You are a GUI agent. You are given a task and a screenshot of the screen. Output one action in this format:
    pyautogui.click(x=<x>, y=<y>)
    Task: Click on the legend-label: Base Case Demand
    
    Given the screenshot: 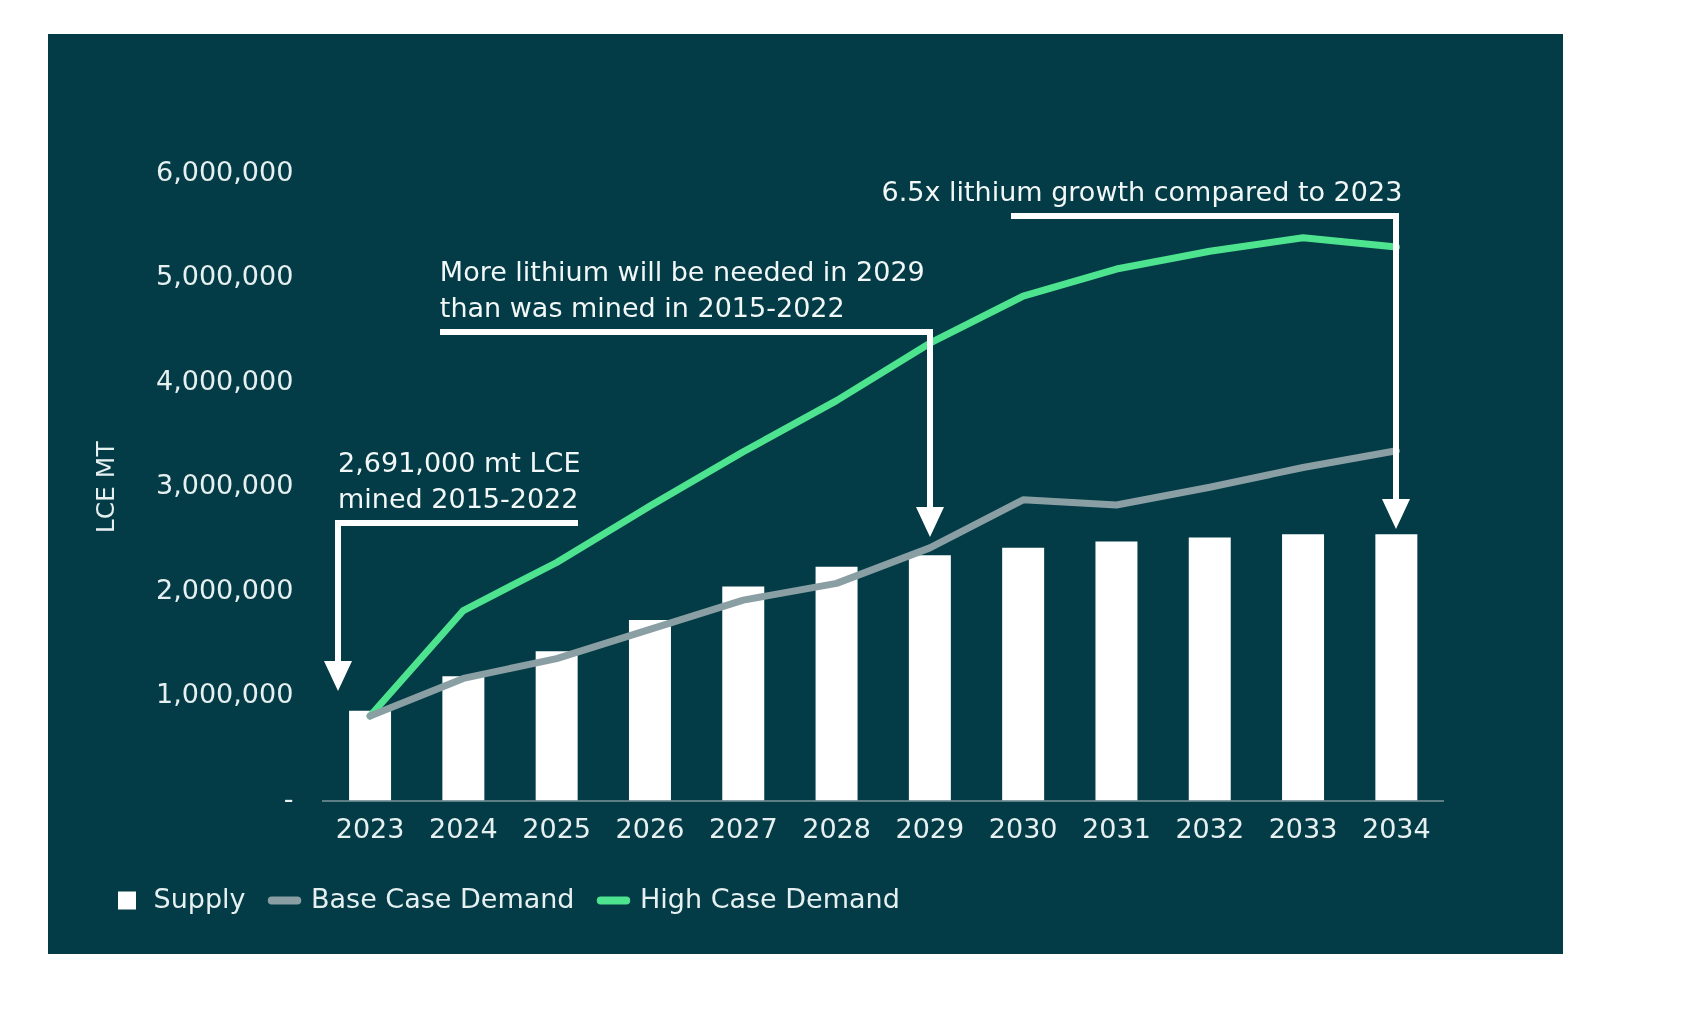 What is the action you would take?
    pyautogui.click(x=443, y=898)
    